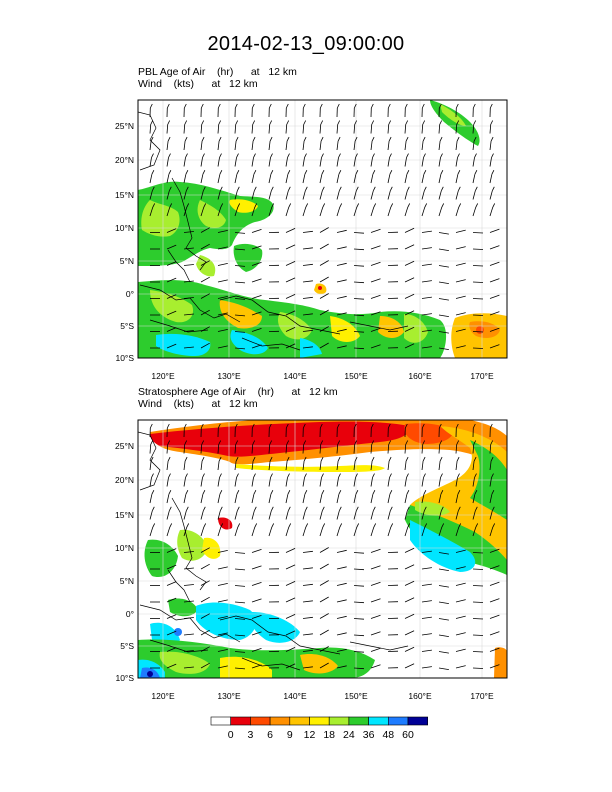 The width and height of the screenshot is (612, 792). Describe the element at coordinates (124, 515) in the screenshot. I see `lat-label: 15°N` at that location.